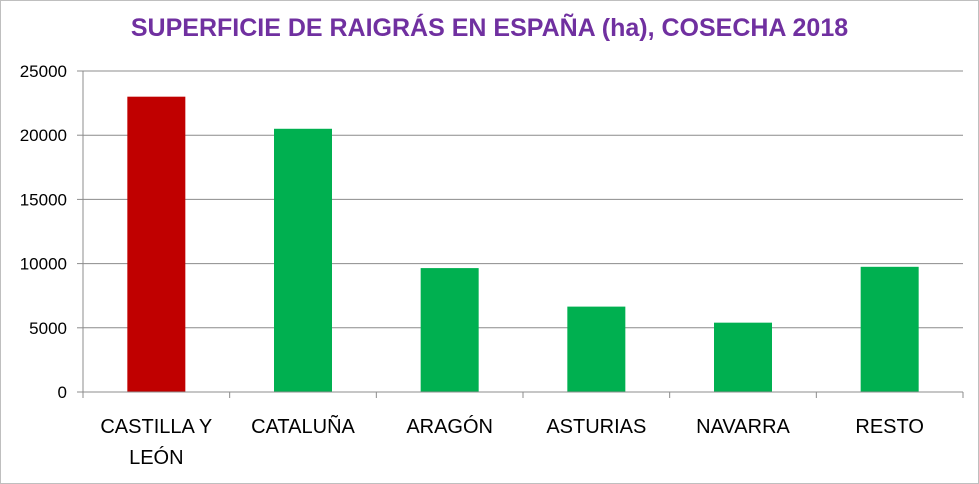 The image size is (979, 484). What do you see at coordinates (43, 264) in the screenshot?
I see `y-tick-label: 10000` at bounding box center [43, 264].